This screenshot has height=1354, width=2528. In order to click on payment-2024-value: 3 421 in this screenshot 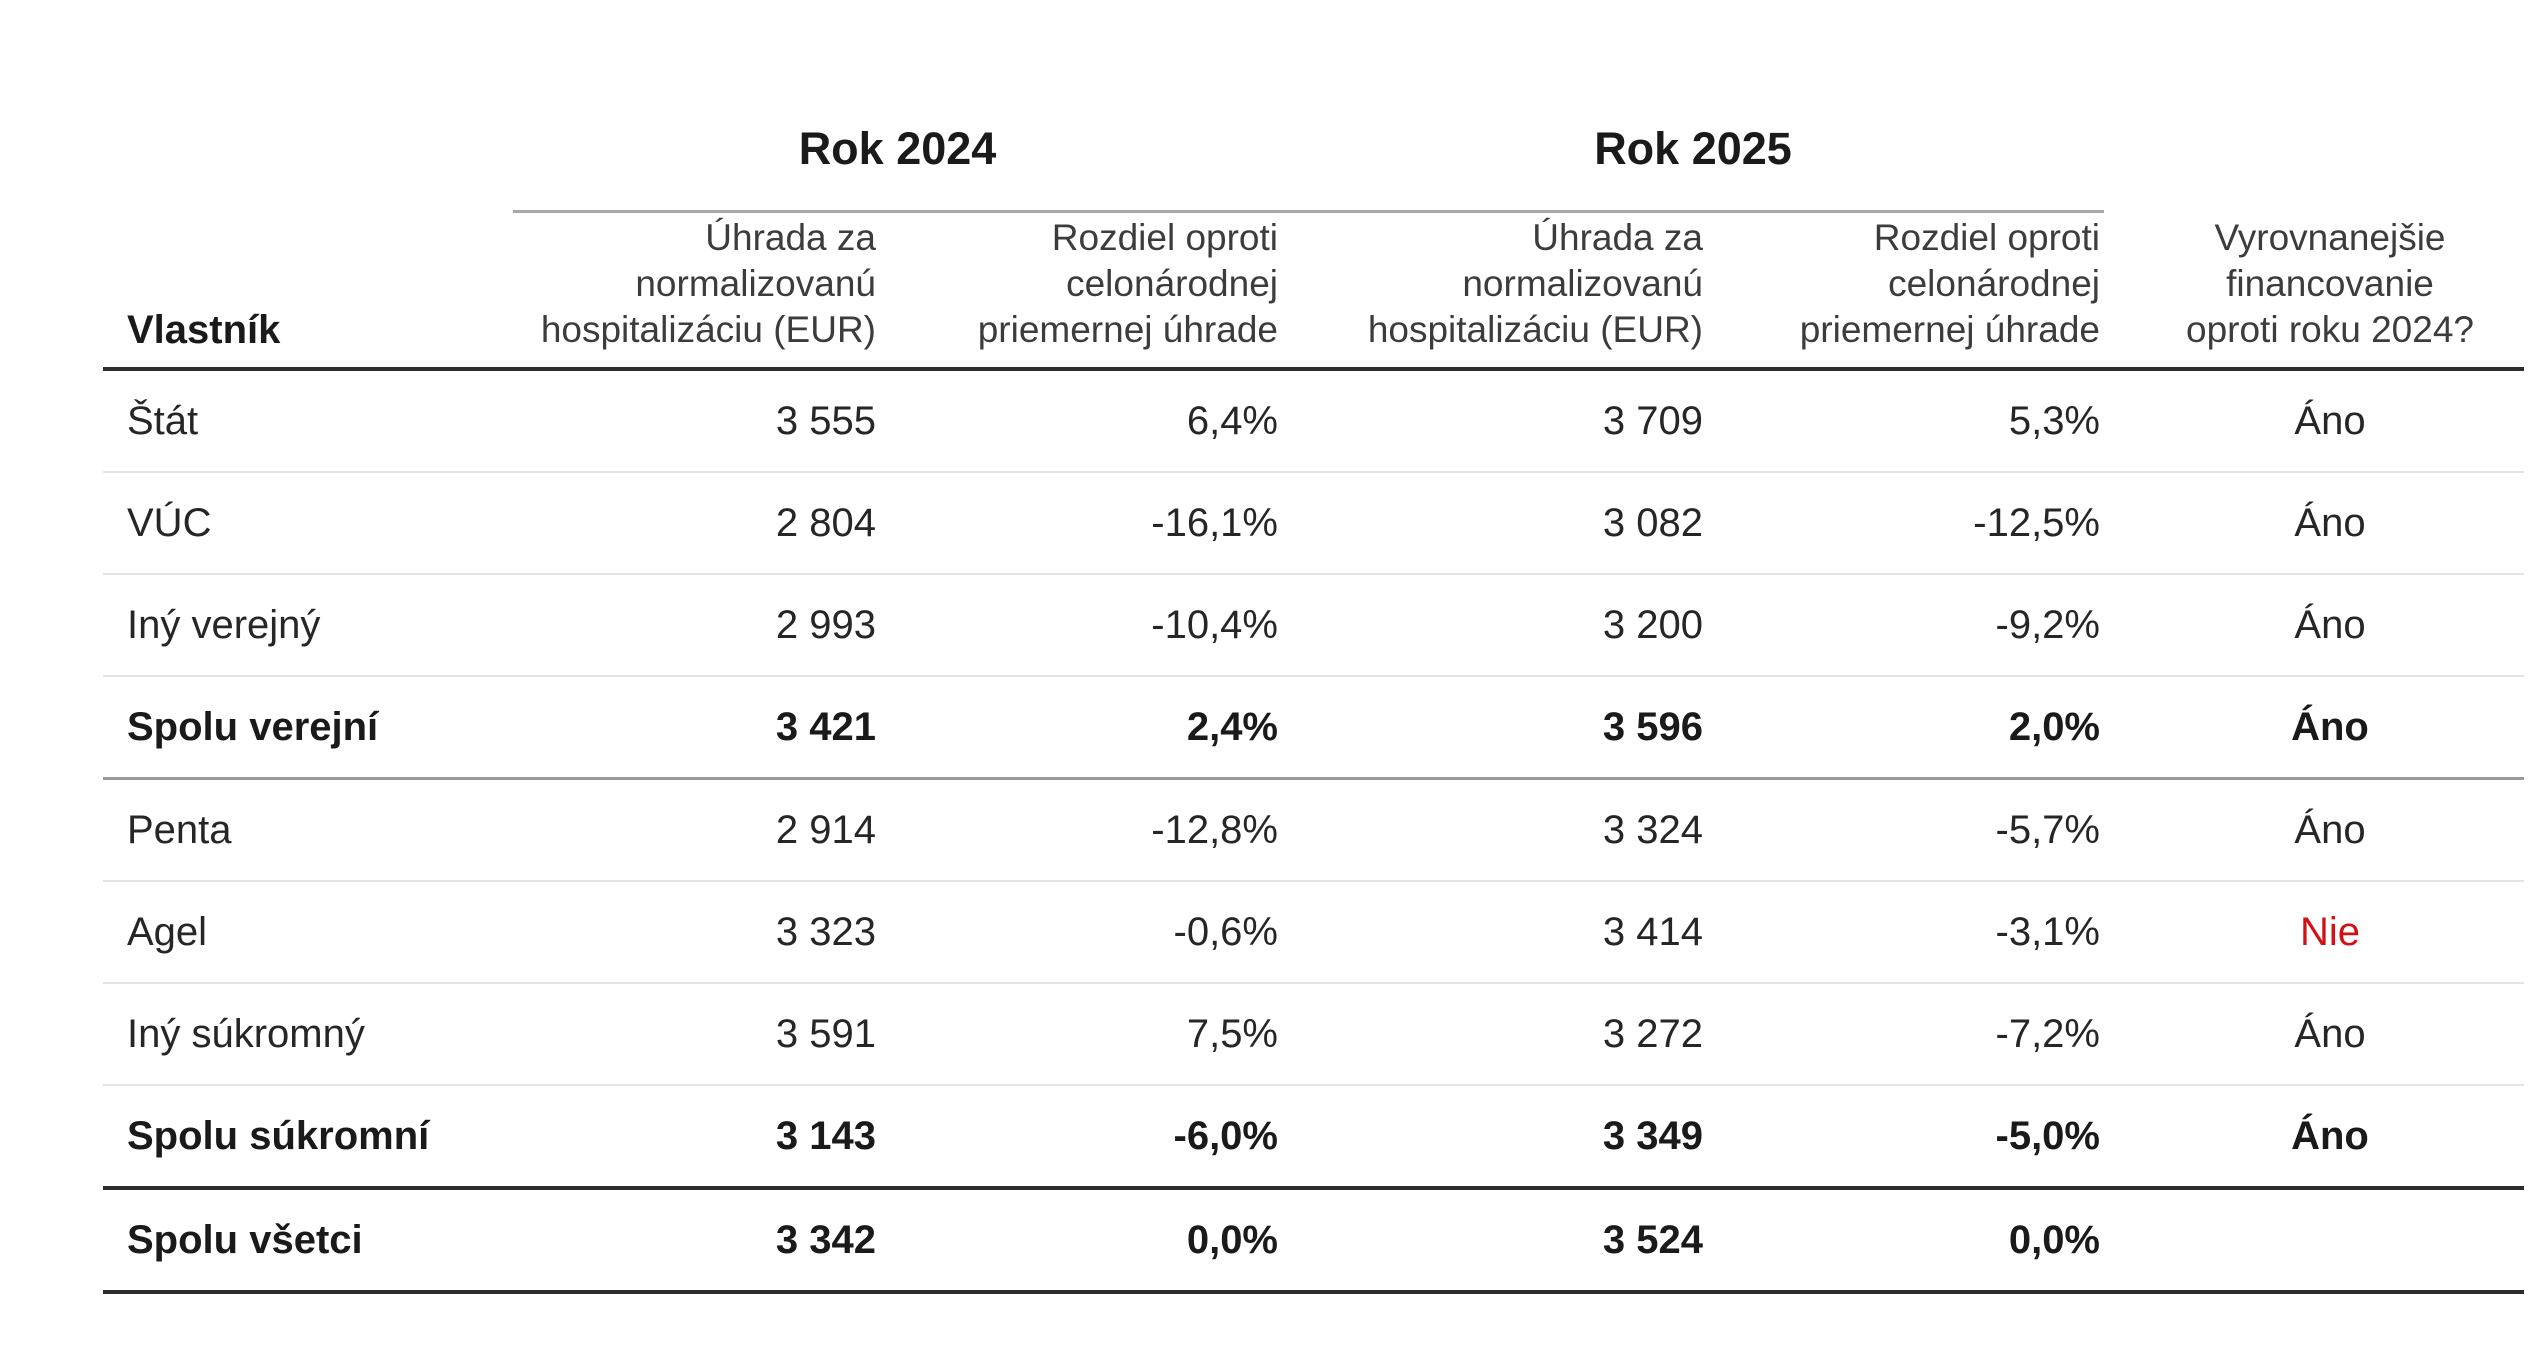, I will do `click(696, 728)`.